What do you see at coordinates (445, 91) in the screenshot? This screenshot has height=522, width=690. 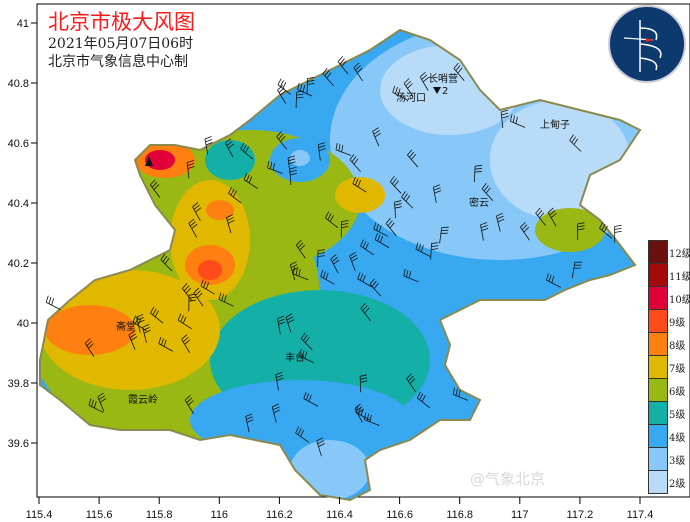 I see `place-value: 2` at bounding box center [445, 91].